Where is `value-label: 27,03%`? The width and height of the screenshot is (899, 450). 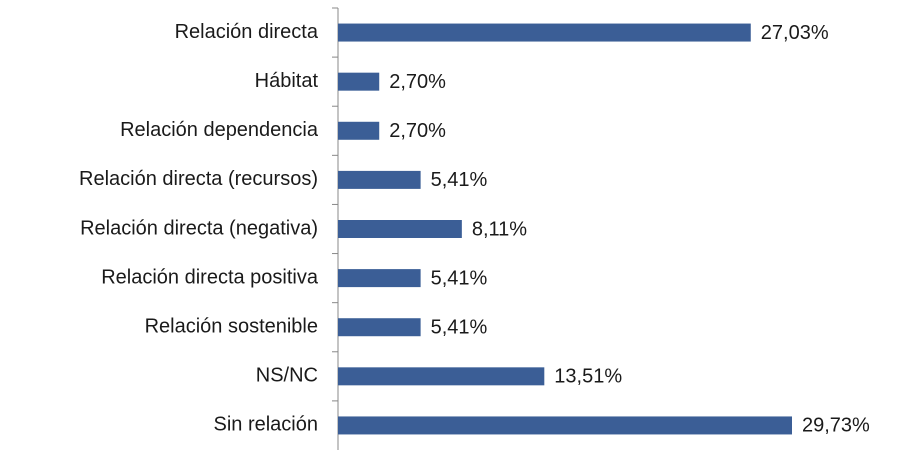
value-label: 27,03% is located at coordinates (795, 33).